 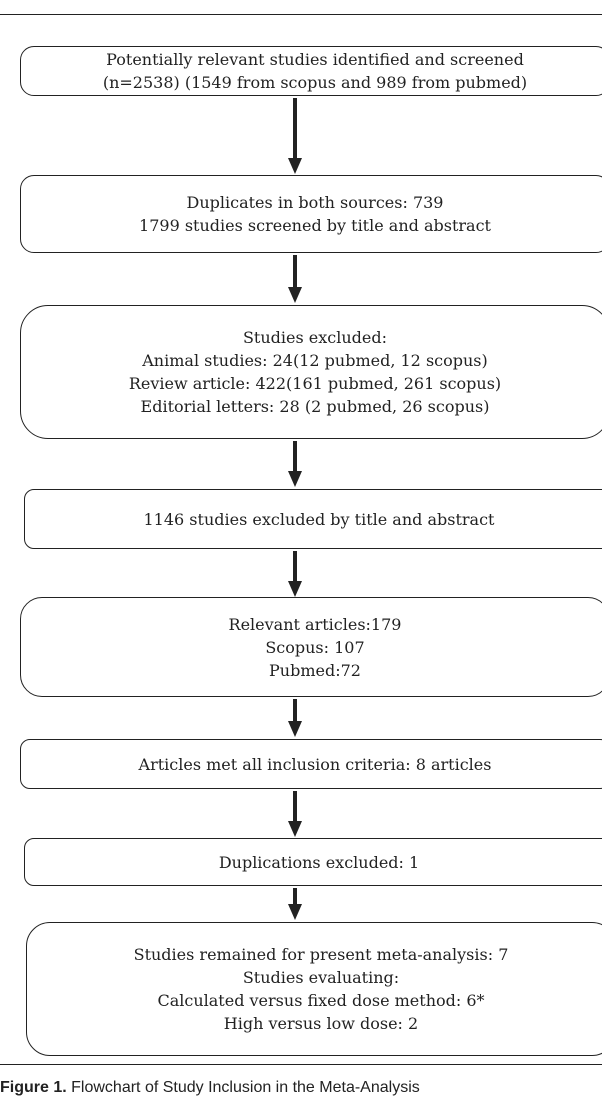 I want to click on box-text-line: Scopus: 107, so click(x=315, y=647).